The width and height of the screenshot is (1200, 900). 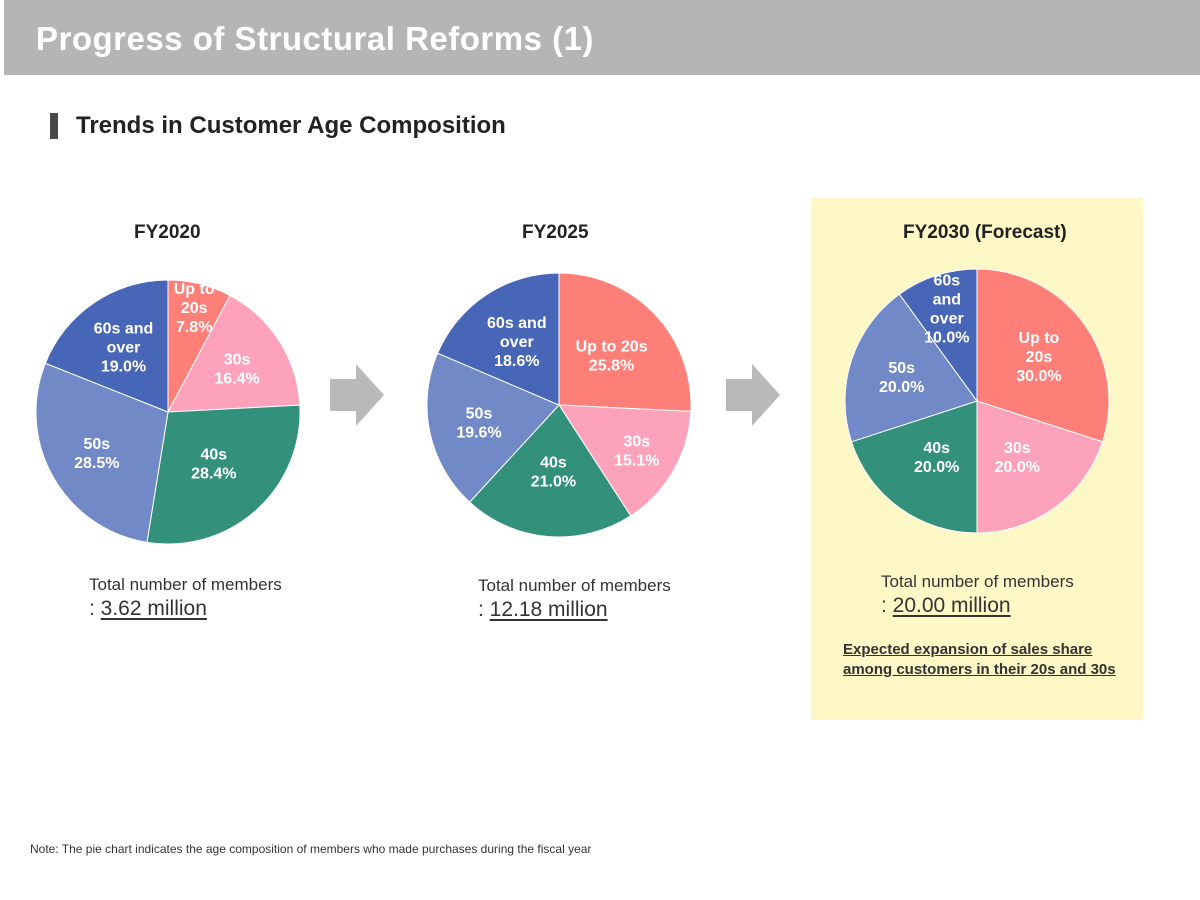 What do you see at coordinates (946, 605) in the screenshot?
I see `members-value-fy2030: : 20.00 million` at bounding box center [946, 605].